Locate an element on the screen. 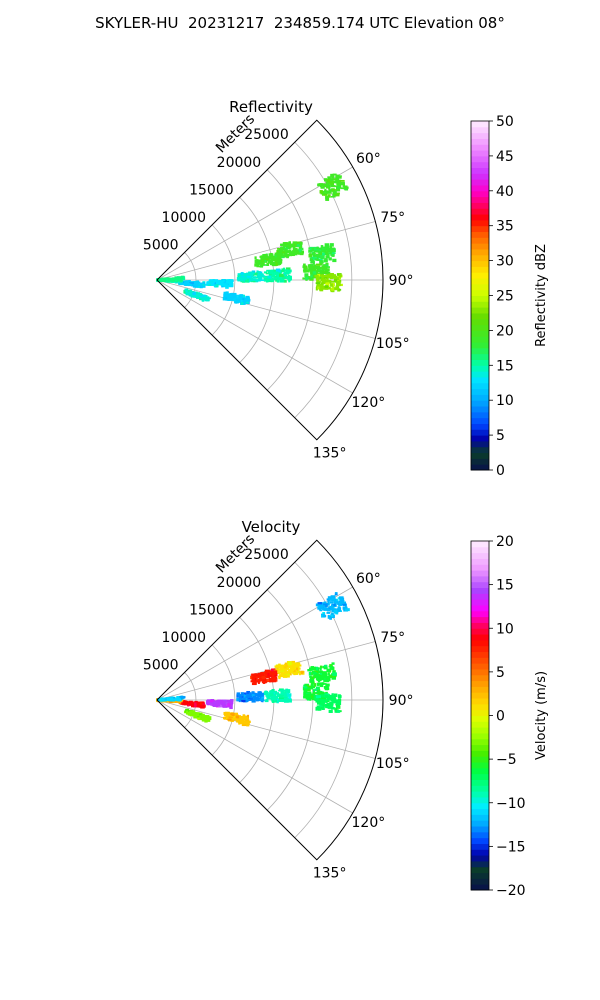 Image resolution: width=600 pixels, height=1000 pixels. colorbar-tick-label: −20 is located at coordinates (511, 891).